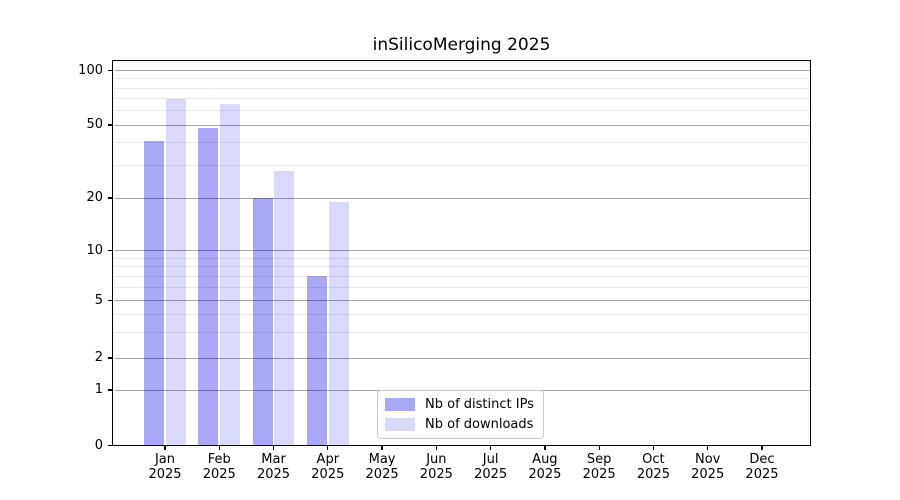 This screenshot has width=900, height=500. Describe the element at coordinates (98, 445) in the screenshot. I see `y-tick-label: 0` at that location.